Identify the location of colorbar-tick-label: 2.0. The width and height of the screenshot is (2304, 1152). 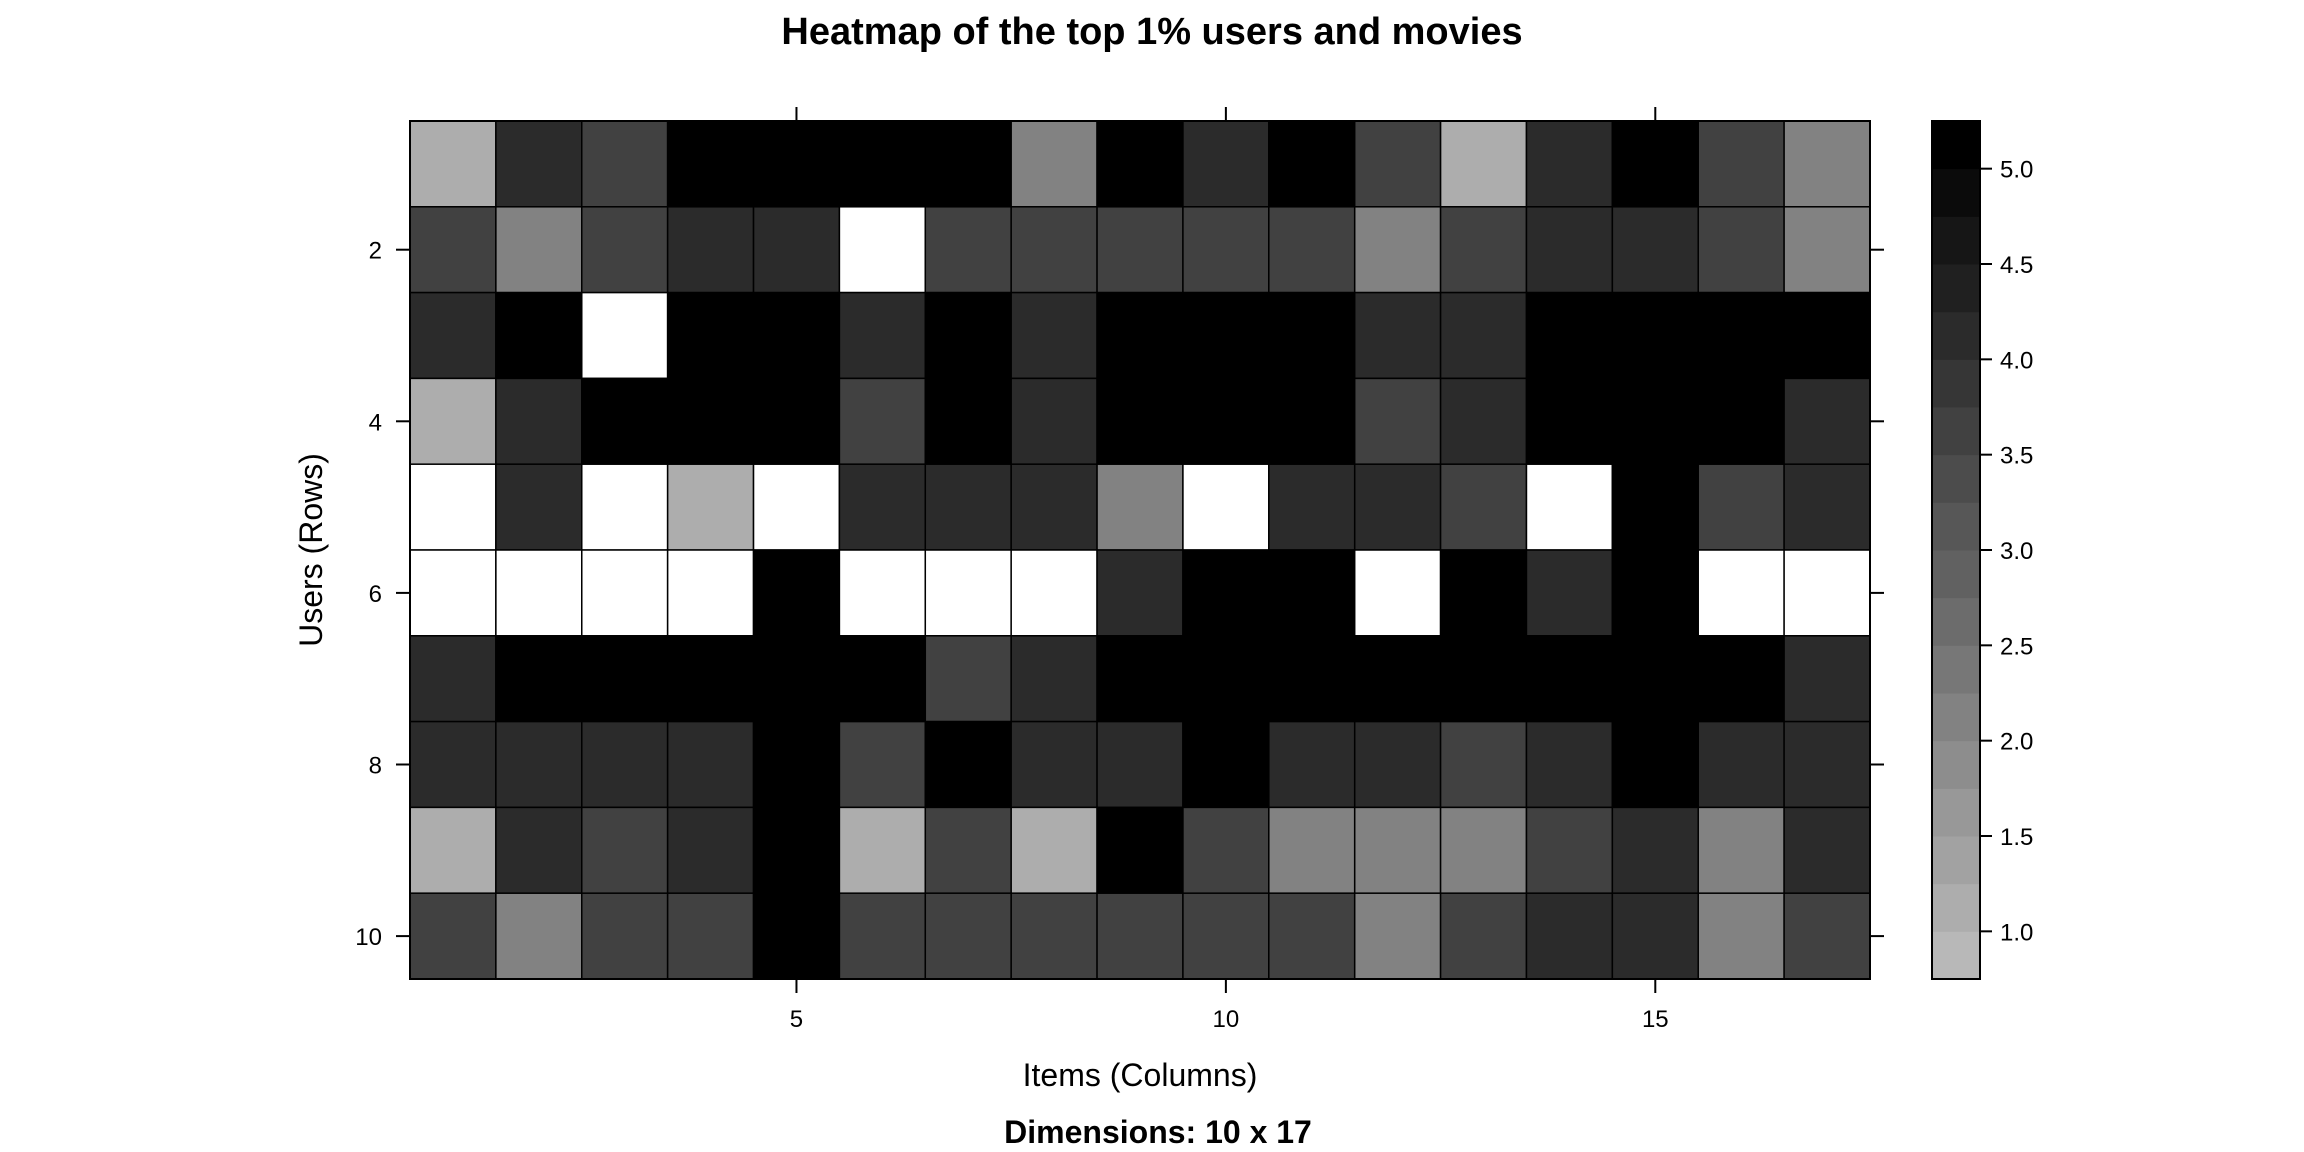
(2016, 742).